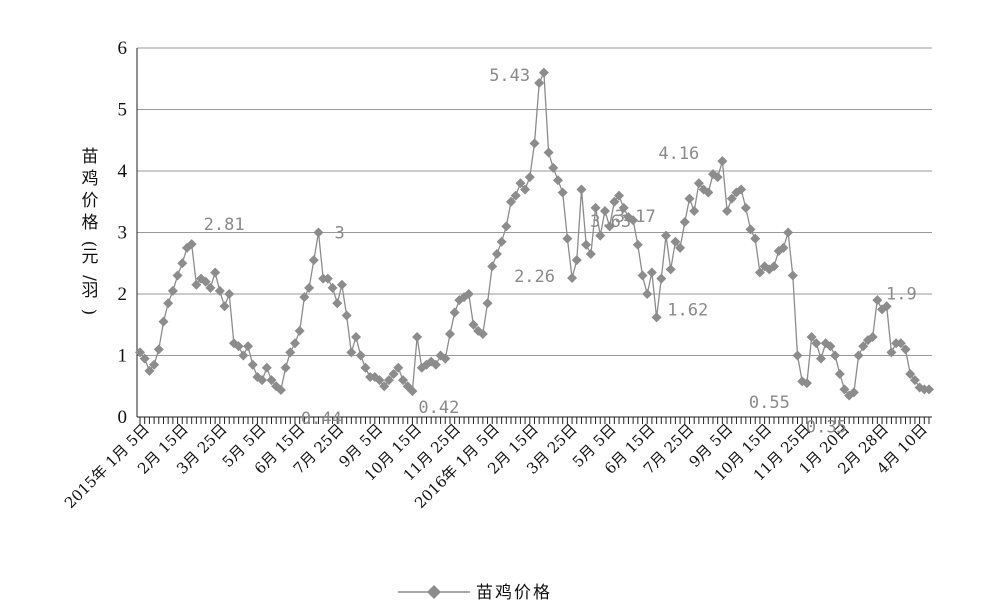  What do you see at coordinates (514, 593) in the screenshot?
I see `legend-entry-label: 苗鸡价格` at bounding box center [514, 593].